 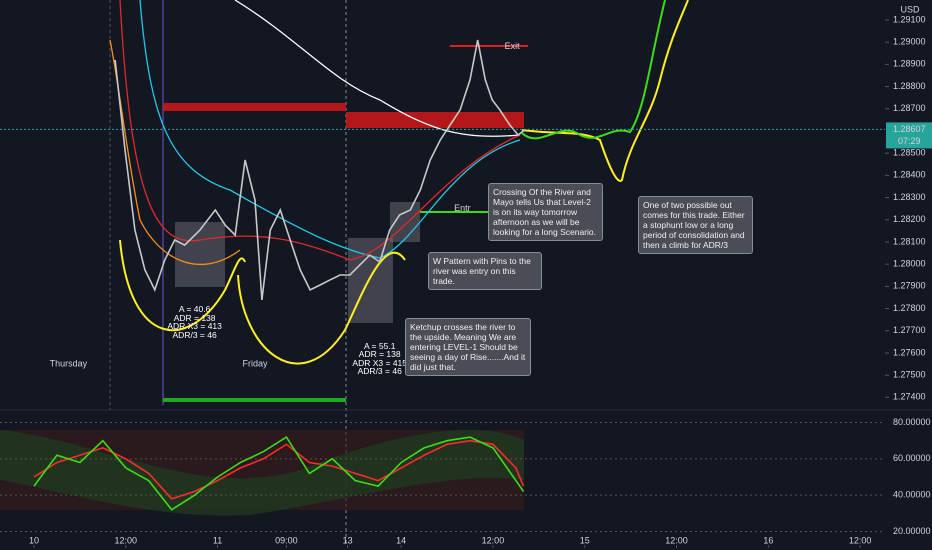 What do you see at coordinates (34, 540) in the screenshot?
I see `x-tick-label: 10` at bounding box center [34, 540].